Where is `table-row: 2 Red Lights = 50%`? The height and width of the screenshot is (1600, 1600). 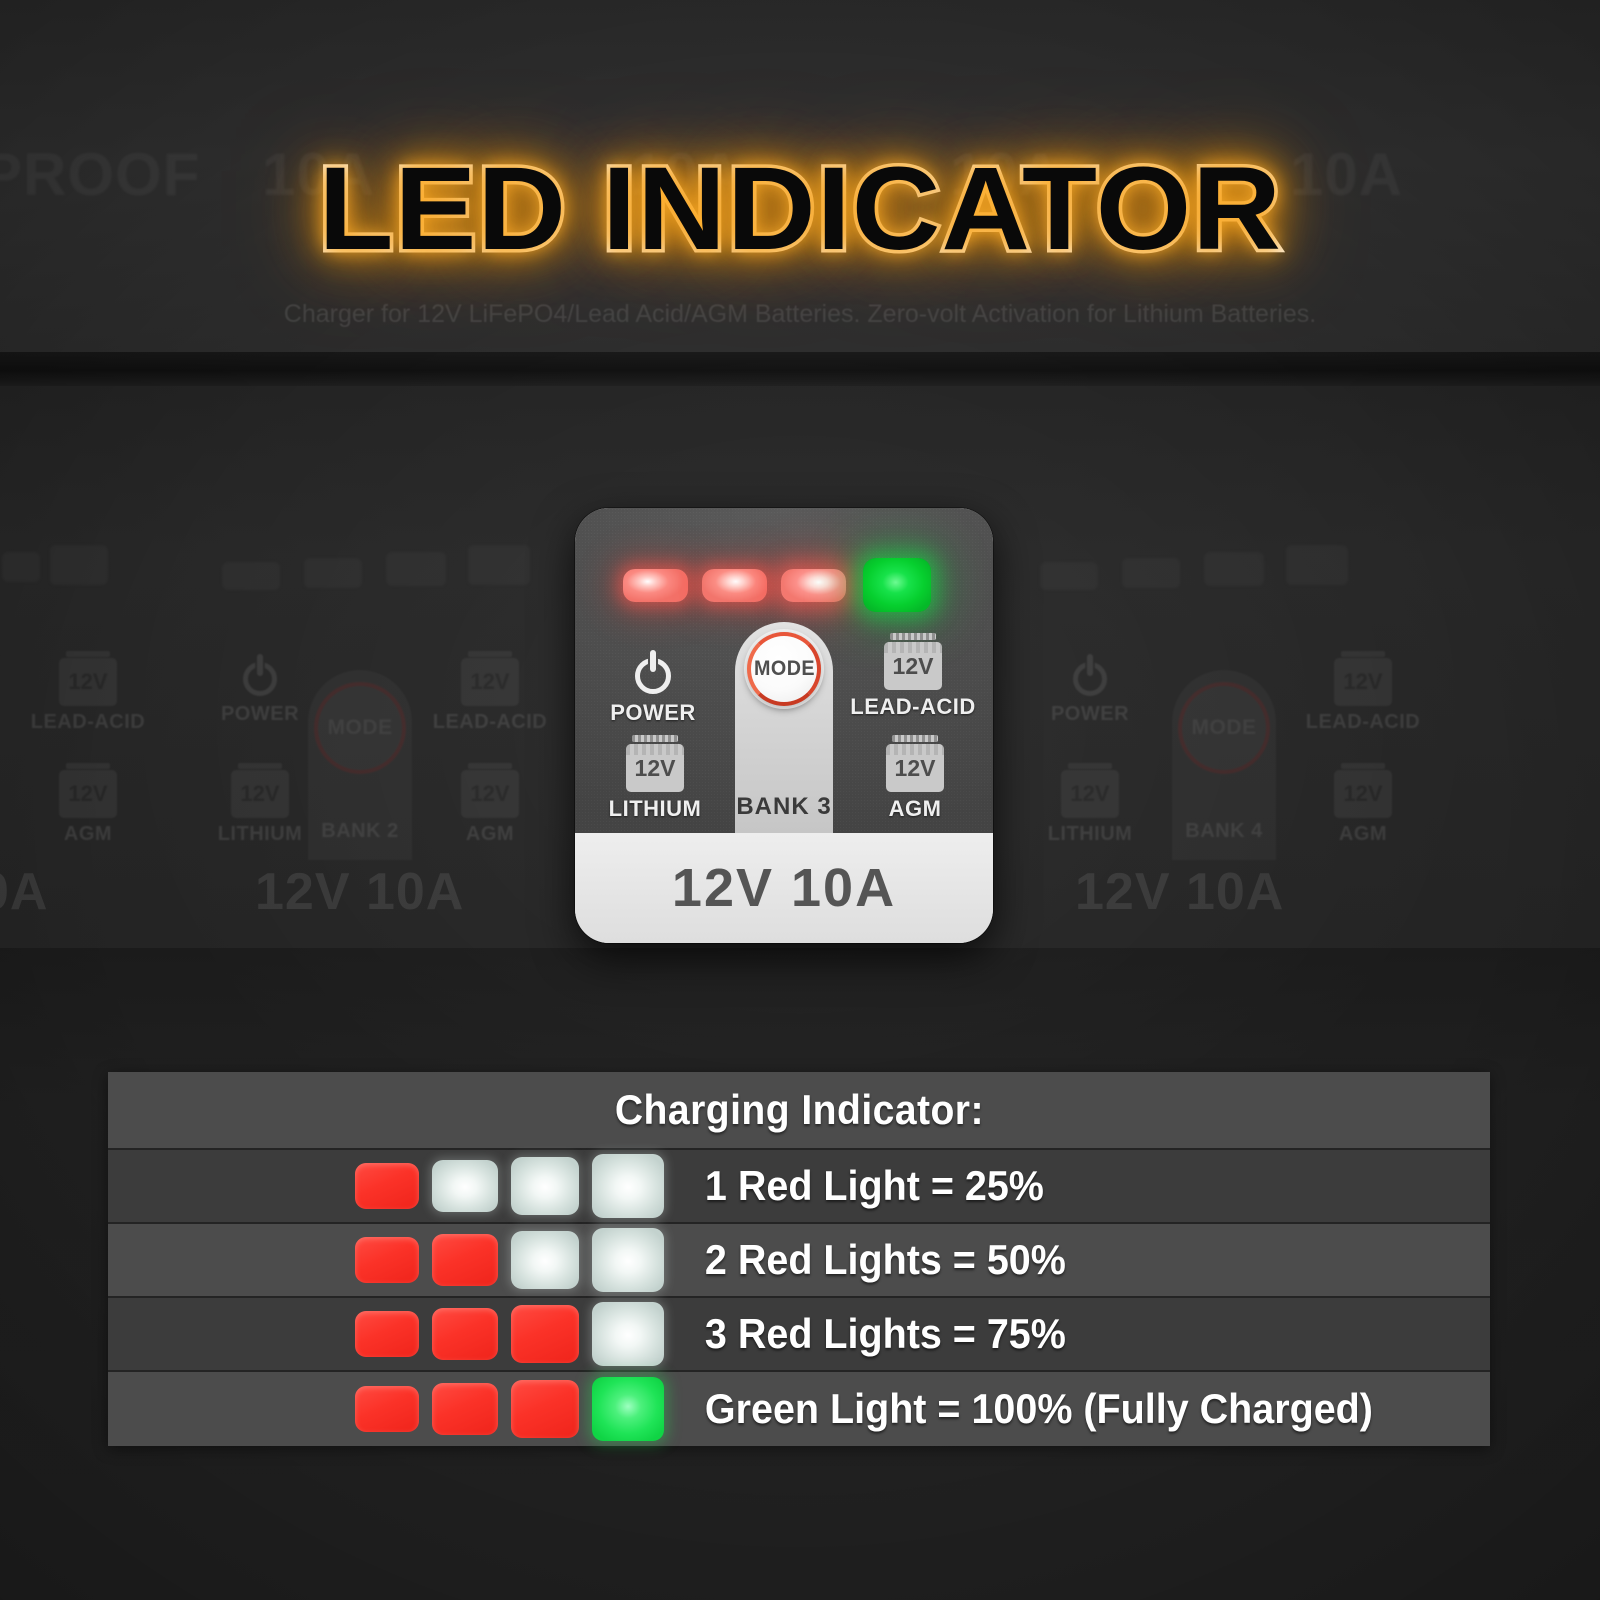 table-row: 2 Red Lights = 50% is located at coordinates (799, 1261).